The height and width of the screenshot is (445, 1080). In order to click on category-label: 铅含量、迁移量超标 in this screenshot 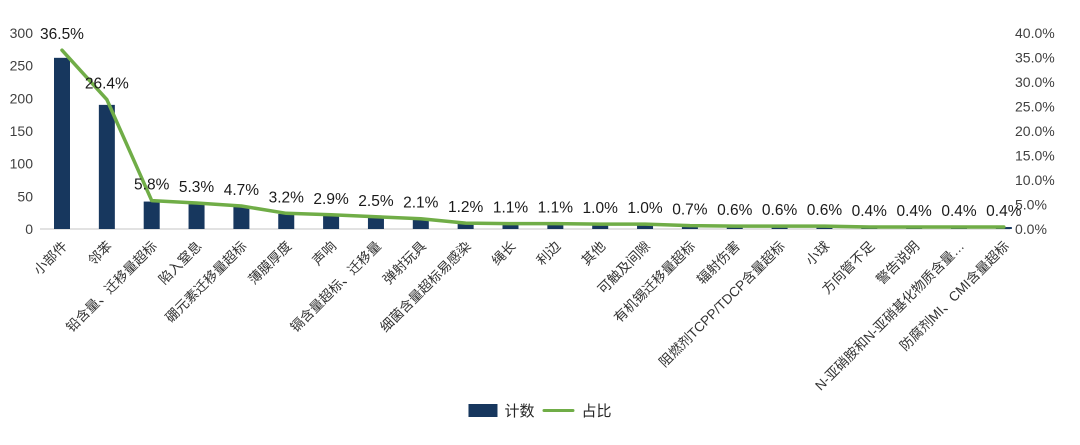, I will do `click(111, 287)`.